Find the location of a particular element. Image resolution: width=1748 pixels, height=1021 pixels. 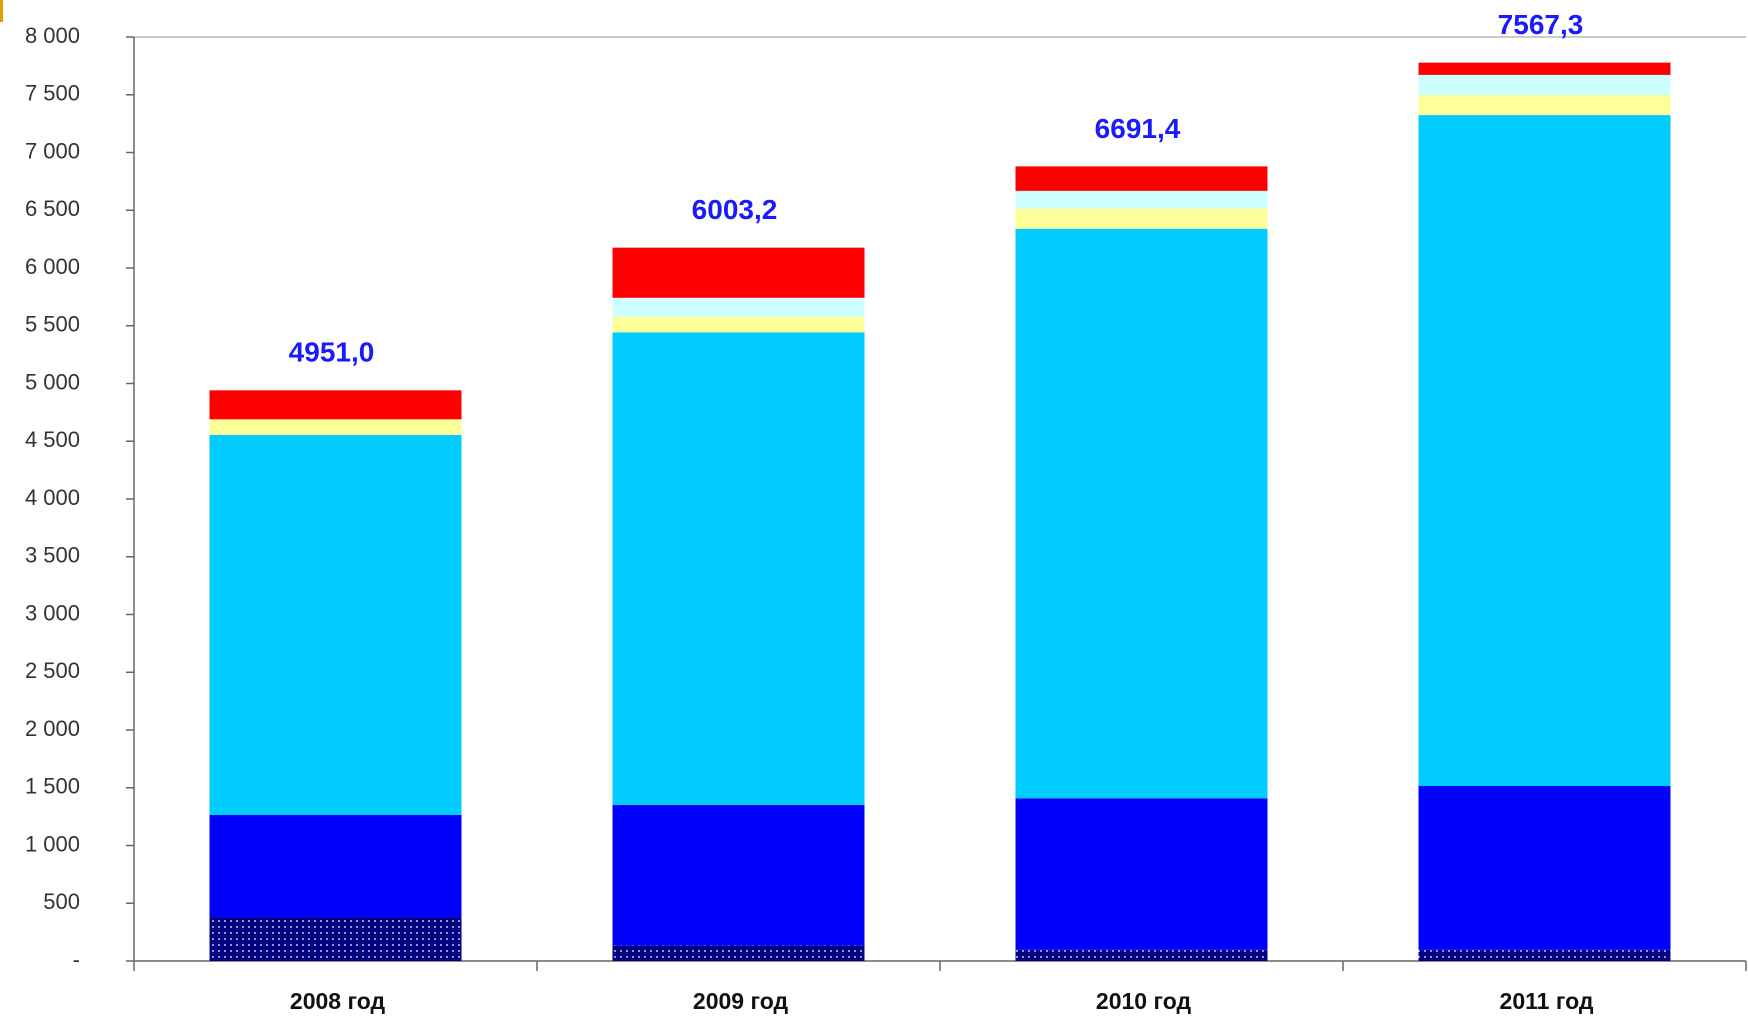

y-tick-label: - is located at coordinates (76, 959).